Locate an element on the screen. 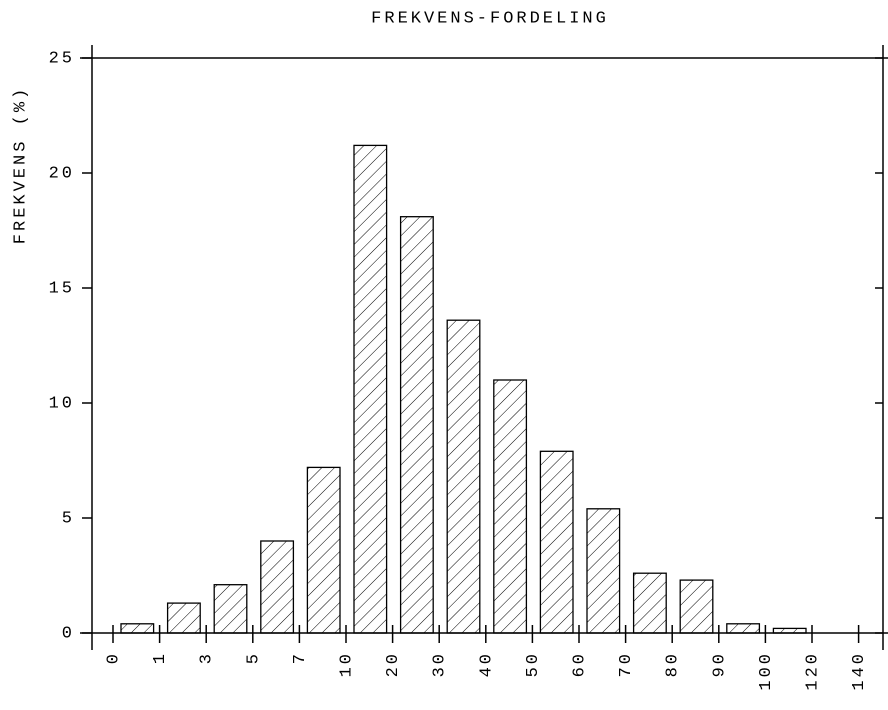 The height and width of the screenshot is (710, 888). x-tick-label: 40 is located at coordinates (486, 664).